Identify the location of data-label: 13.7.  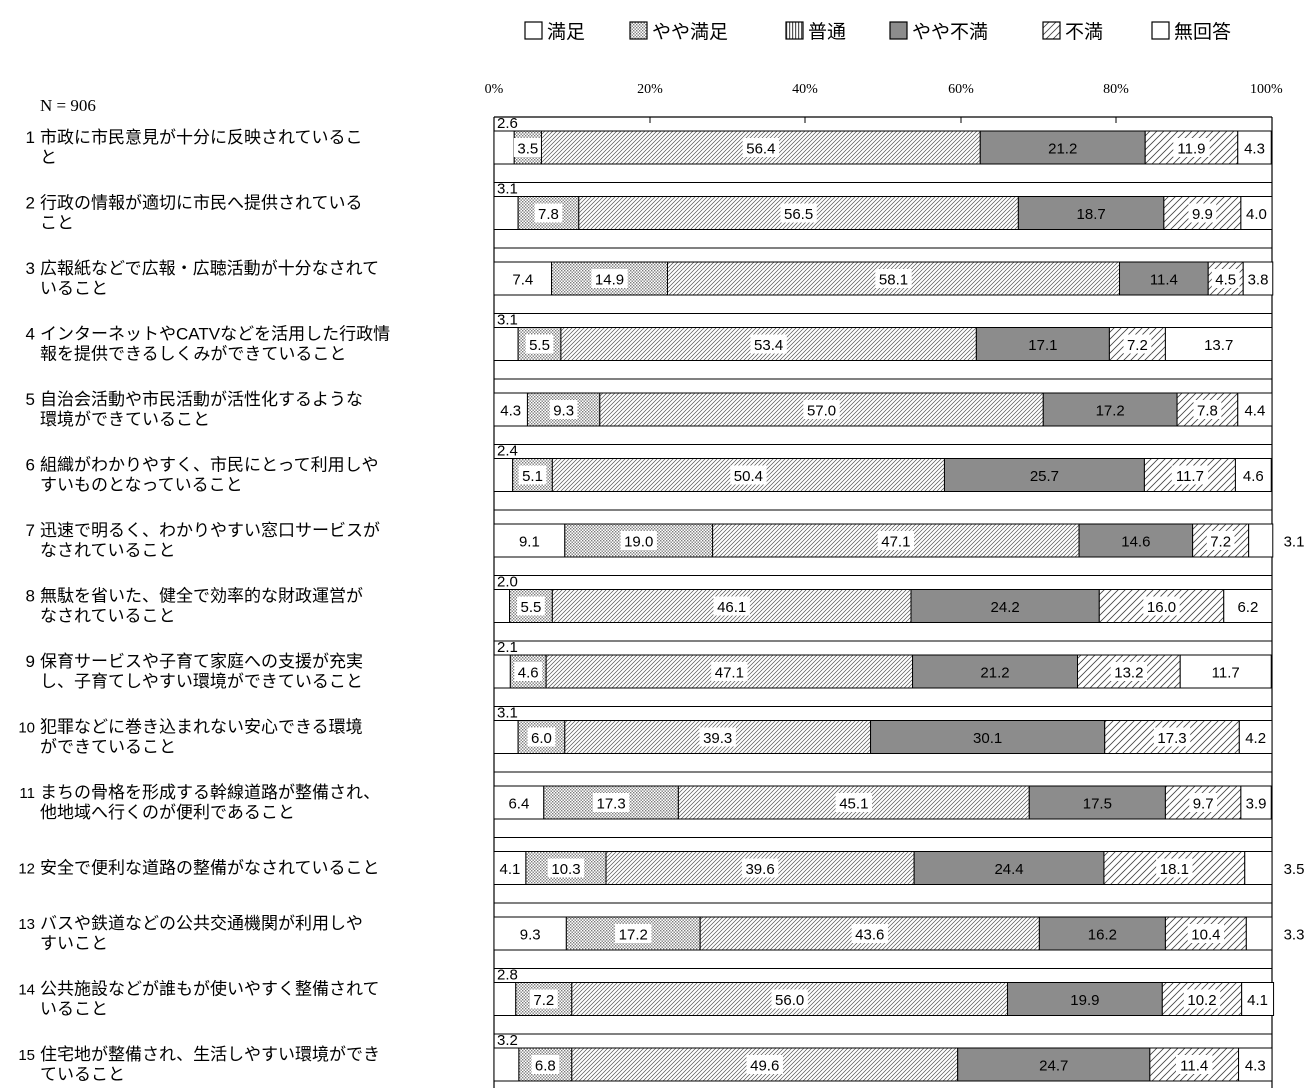
(1218, 345).